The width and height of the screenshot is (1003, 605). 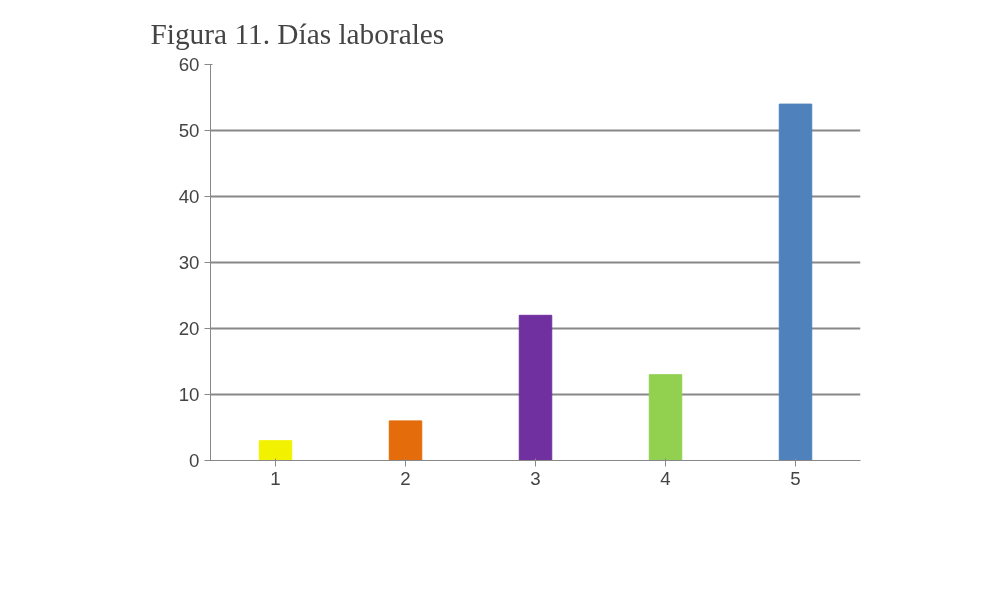 What do you see at coordinates (194, 460) in the screenshot?
I see `y-tick-label: 0` at bounding box center [194, 460].